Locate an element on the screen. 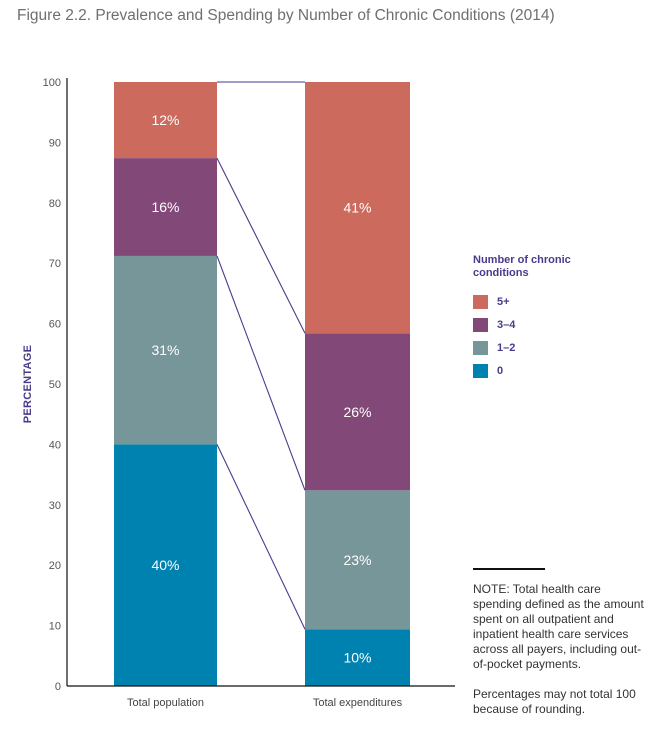 Image resolution: width=651 pixels, height=734 pixels. bar-segment-0-expenditures is located at coordinates (357, 657).